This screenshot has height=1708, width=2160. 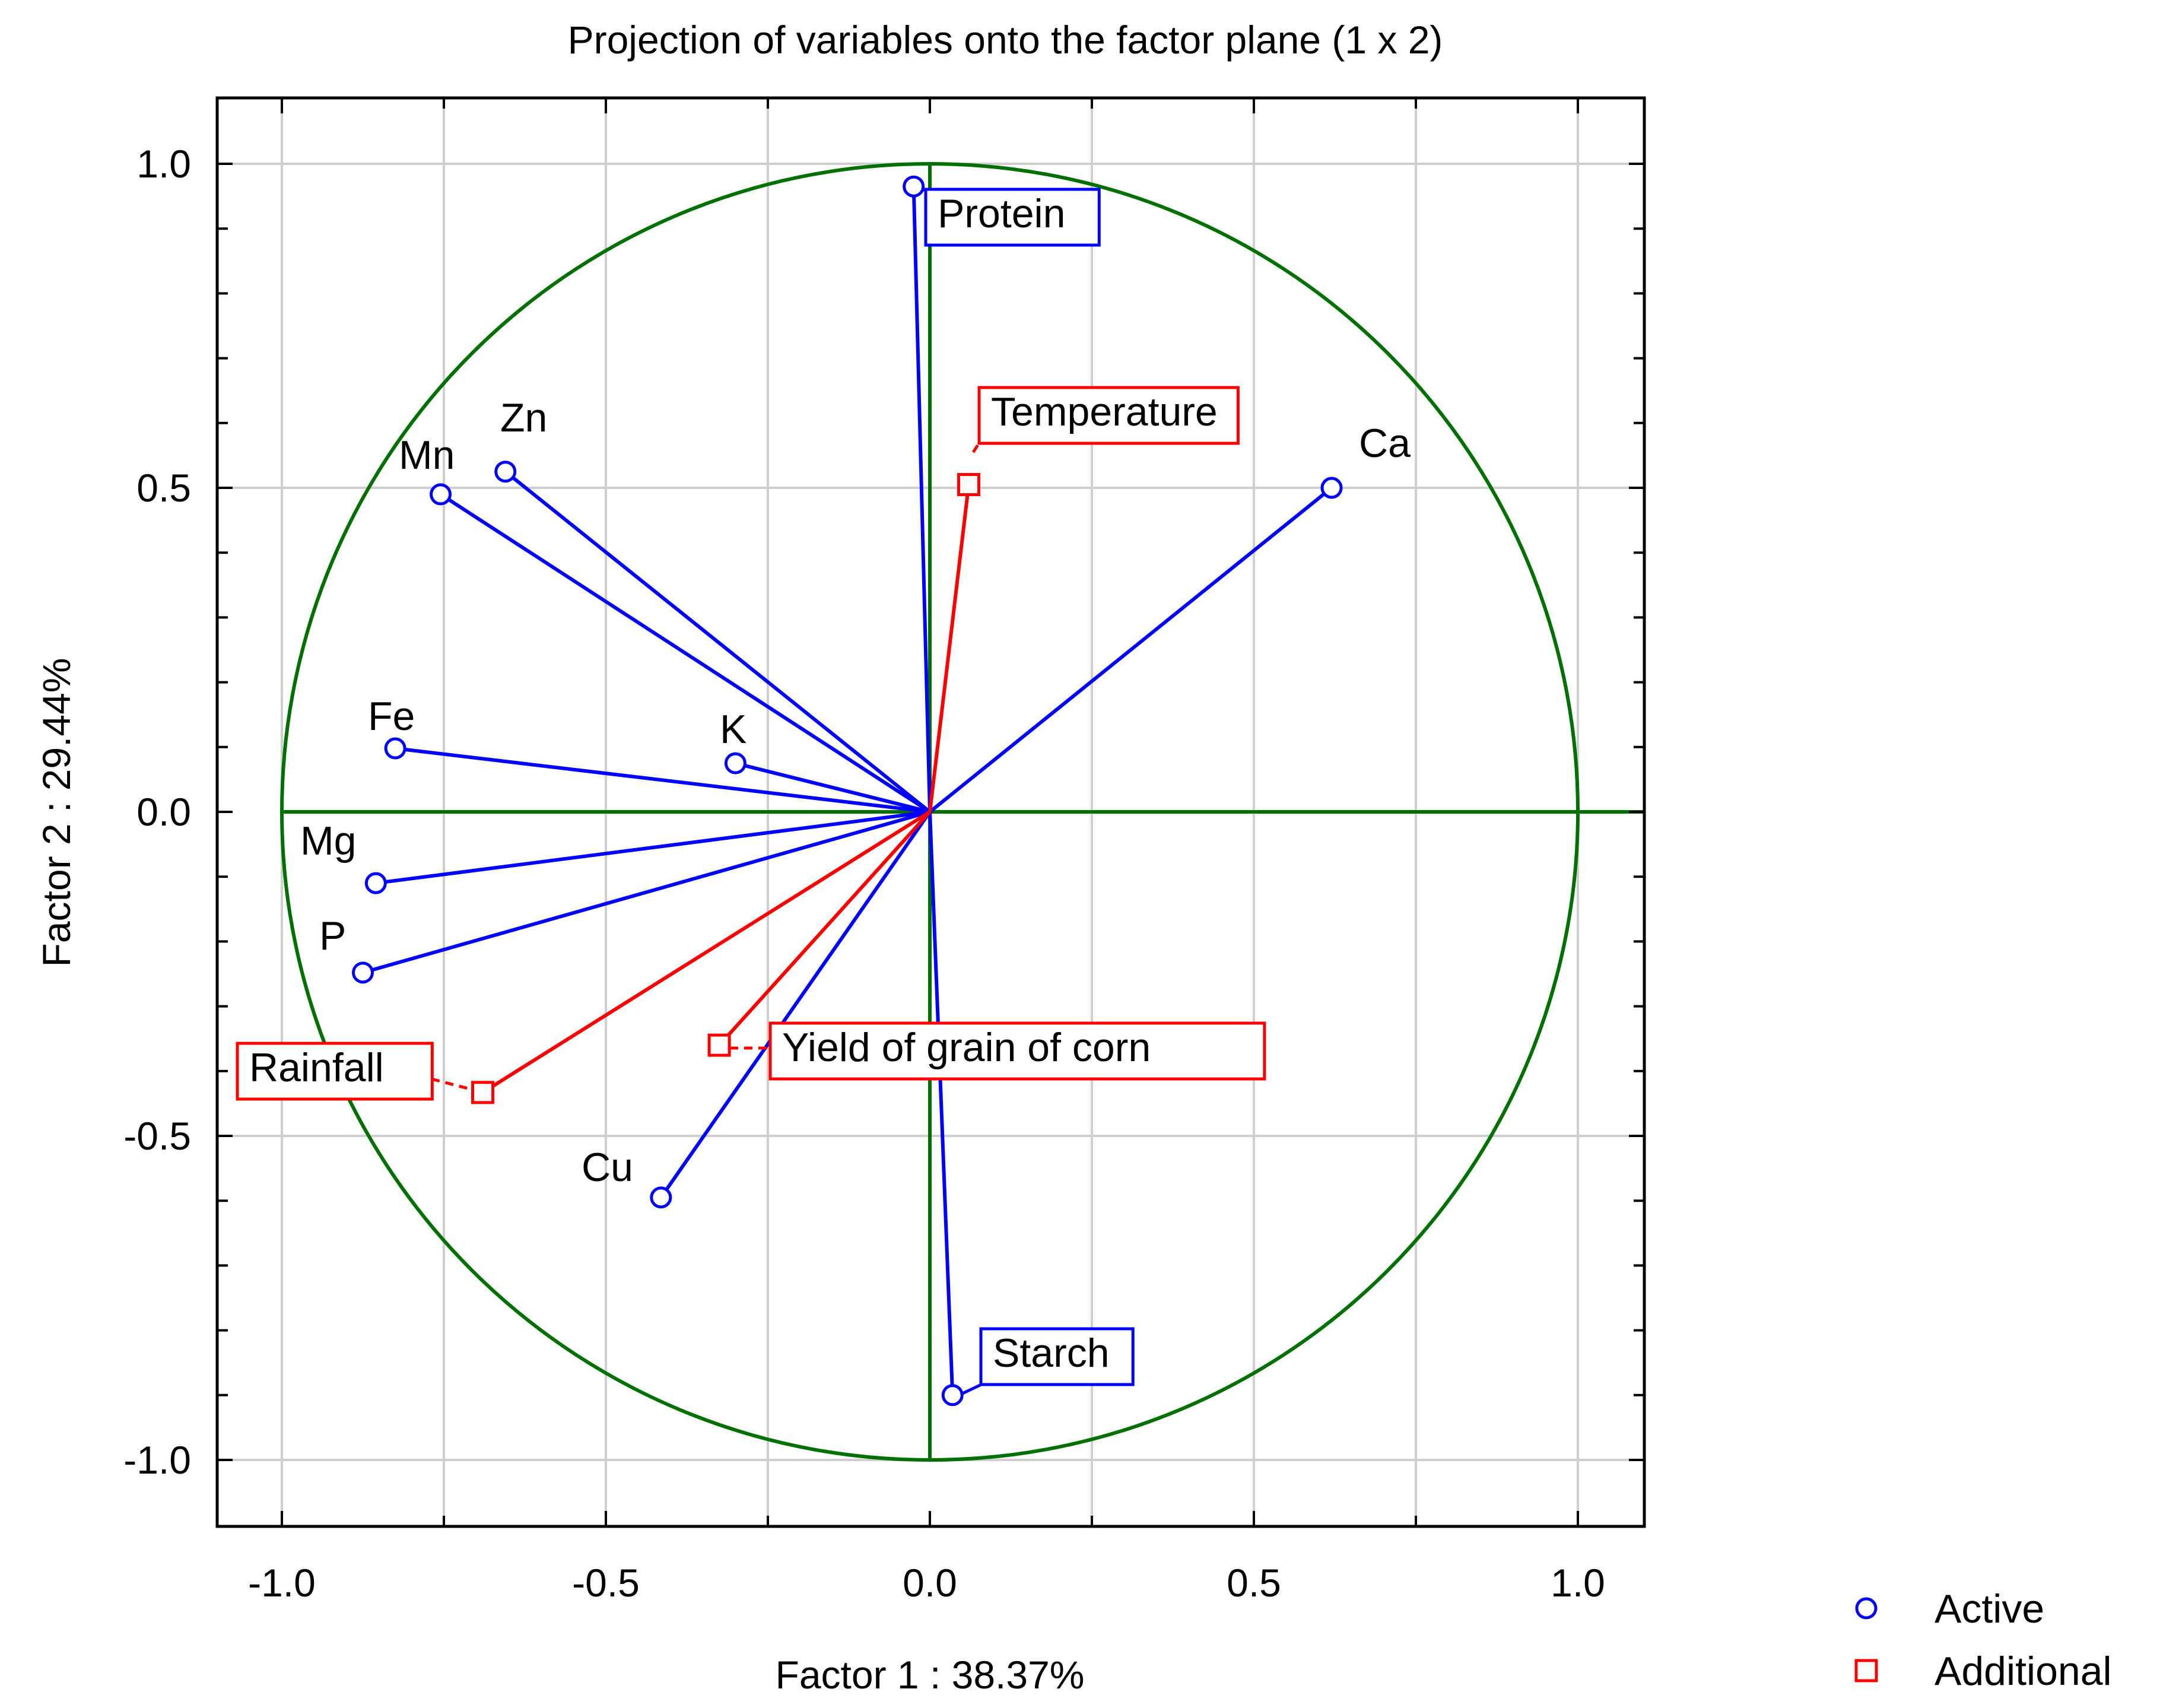 I want to click on label-k: K, so click(x=733, y=730).